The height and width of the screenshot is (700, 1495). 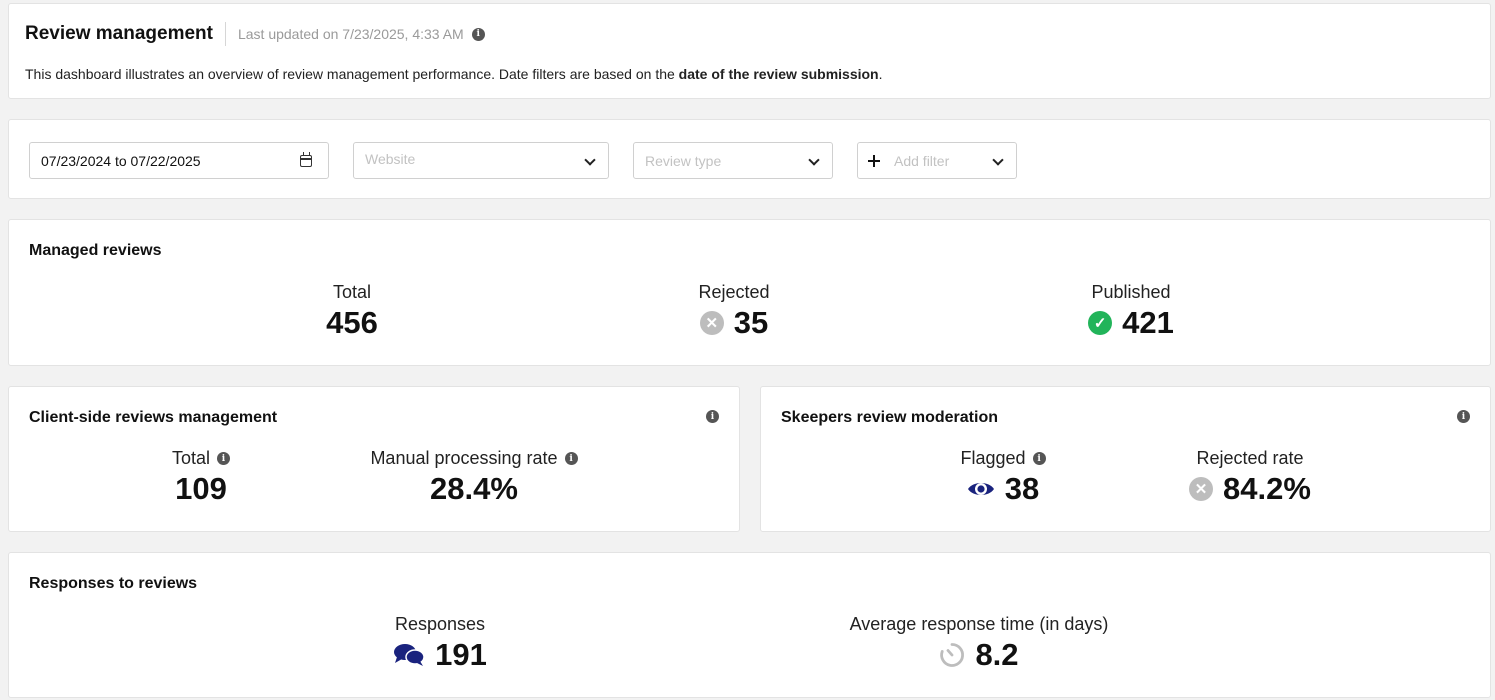 I want to click on metric-label: Responses, so click(x=440, y=624).